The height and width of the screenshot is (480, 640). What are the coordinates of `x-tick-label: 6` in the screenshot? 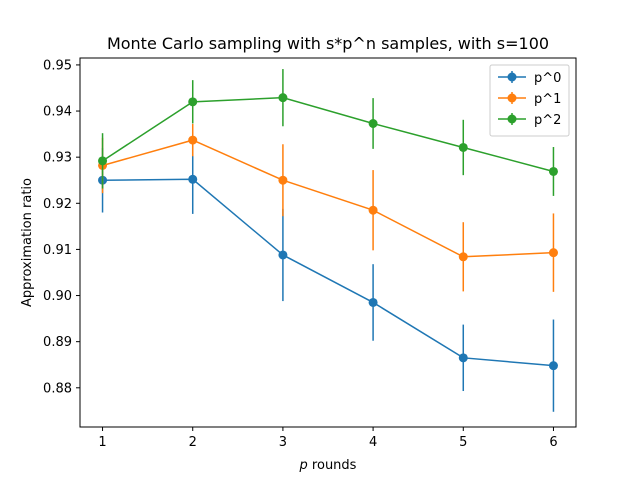 It's located at (553, 442).